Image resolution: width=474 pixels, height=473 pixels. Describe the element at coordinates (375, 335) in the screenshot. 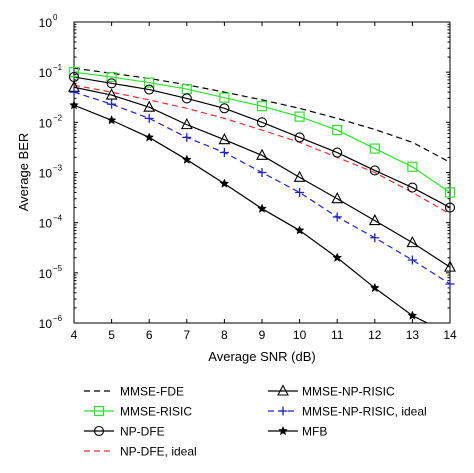

I see `x-tick-label: 12` at that location.